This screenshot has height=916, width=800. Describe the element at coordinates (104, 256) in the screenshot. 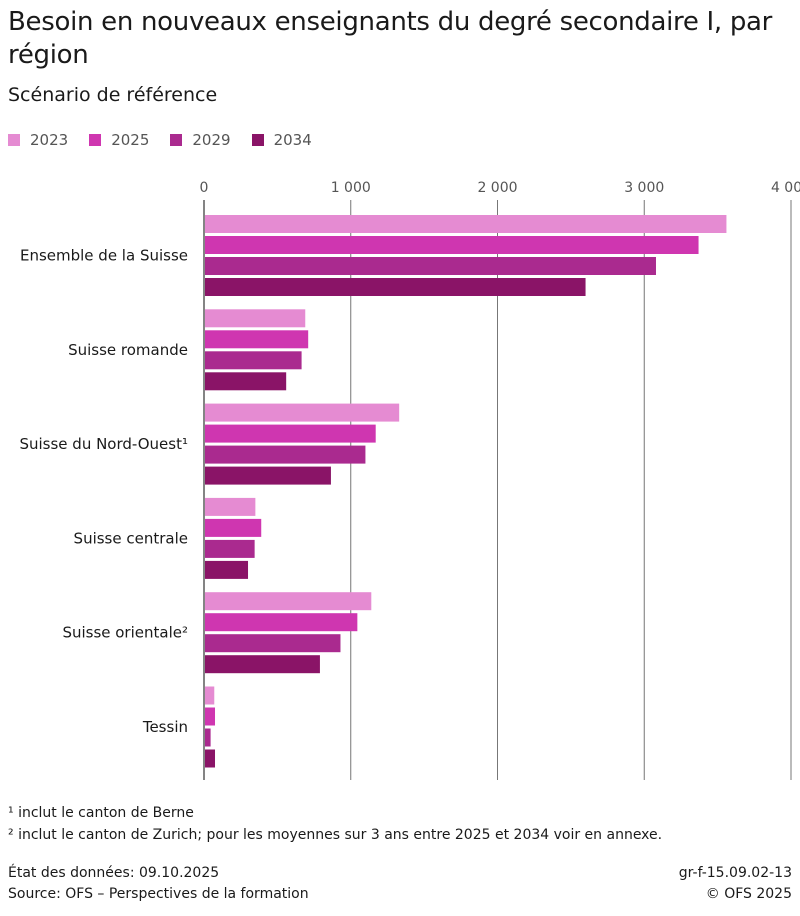

I see `category-label: Ensemble de la Suisse` at that location.